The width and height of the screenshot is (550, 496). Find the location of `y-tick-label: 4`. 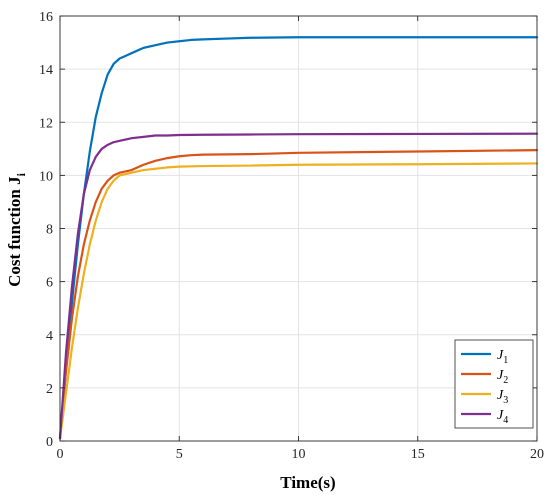

y-tick-label: 4 is located at coordinates (49, 336).